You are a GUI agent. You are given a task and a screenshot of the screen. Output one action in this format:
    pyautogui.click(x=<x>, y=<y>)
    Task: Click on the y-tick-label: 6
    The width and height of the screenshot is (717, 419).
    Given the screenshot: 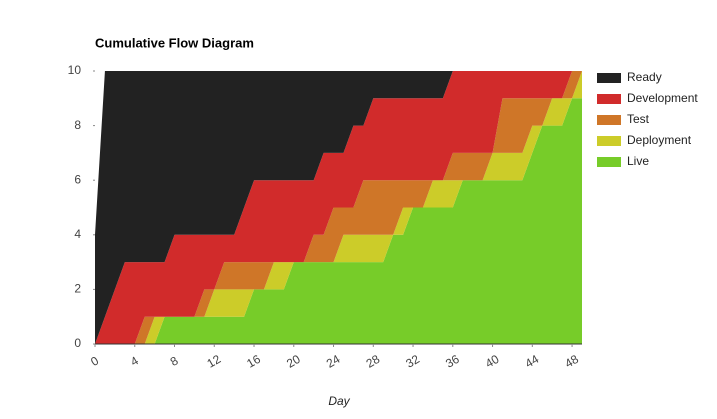 What is the action you would take?
    pyautogui.click(x=77, y=179)
    